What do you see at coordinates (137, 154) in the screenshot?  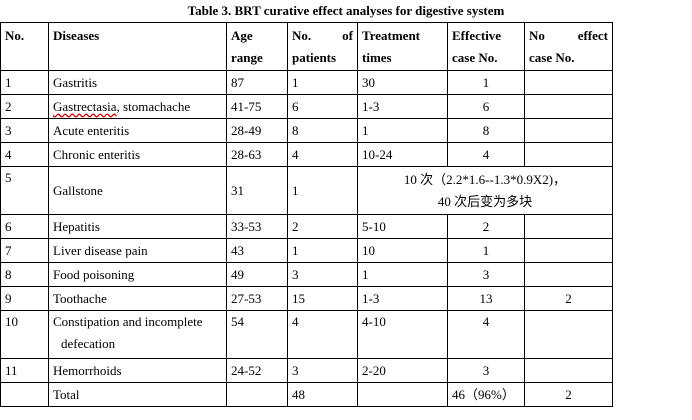 I see `cell-disease: Chronic enteritis` at bounding box center [137, 154].